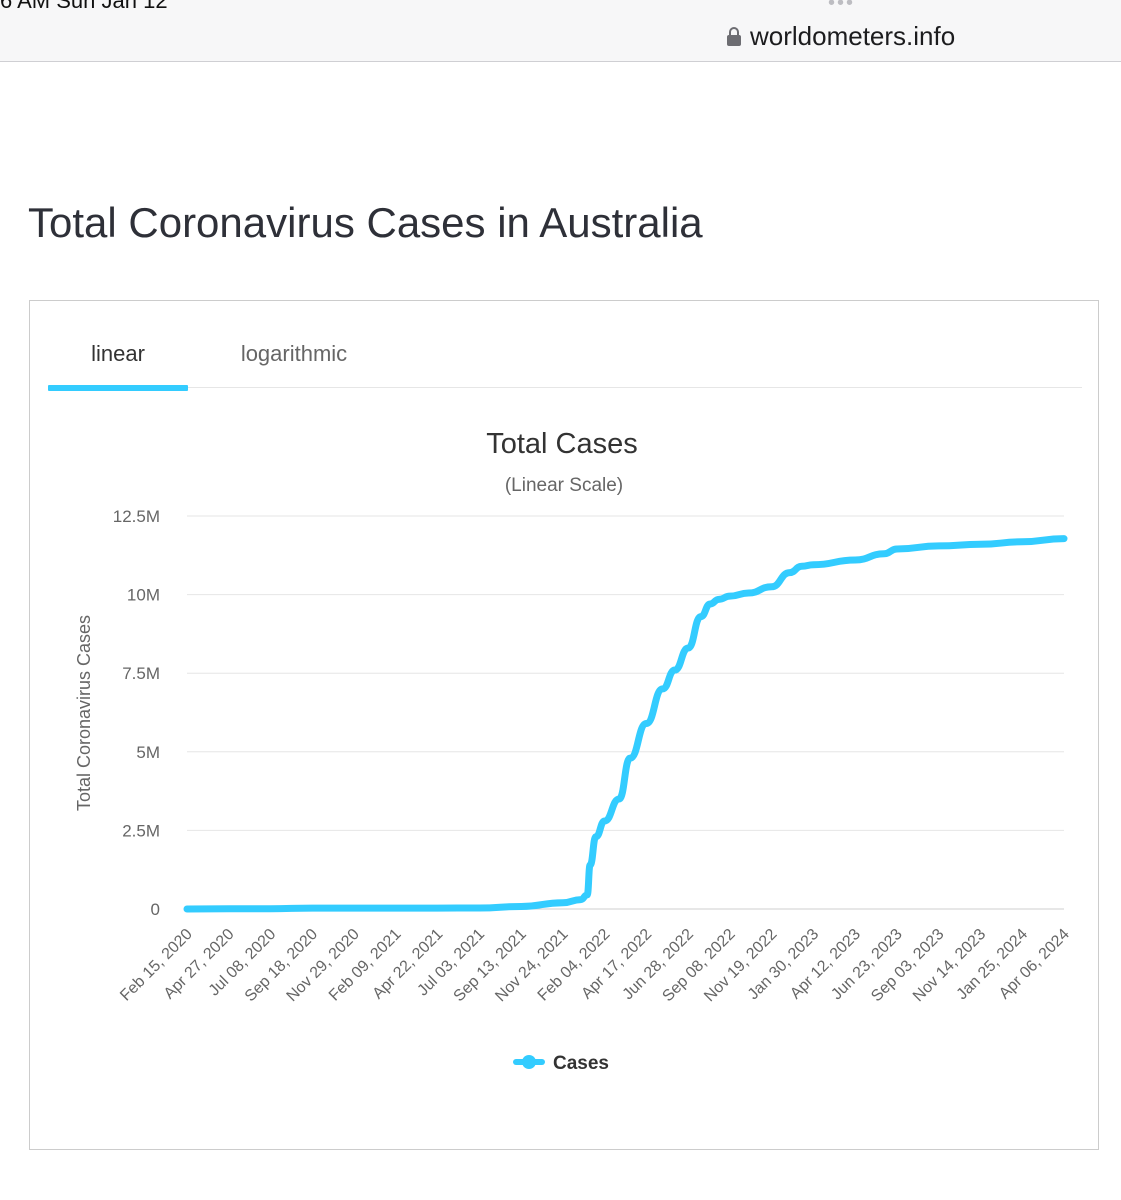 The image size is (1121, 1200). Describe the element at coordinates (141, 673) in the screenshot. I see `y-tick-label: 7.5M` at that location.